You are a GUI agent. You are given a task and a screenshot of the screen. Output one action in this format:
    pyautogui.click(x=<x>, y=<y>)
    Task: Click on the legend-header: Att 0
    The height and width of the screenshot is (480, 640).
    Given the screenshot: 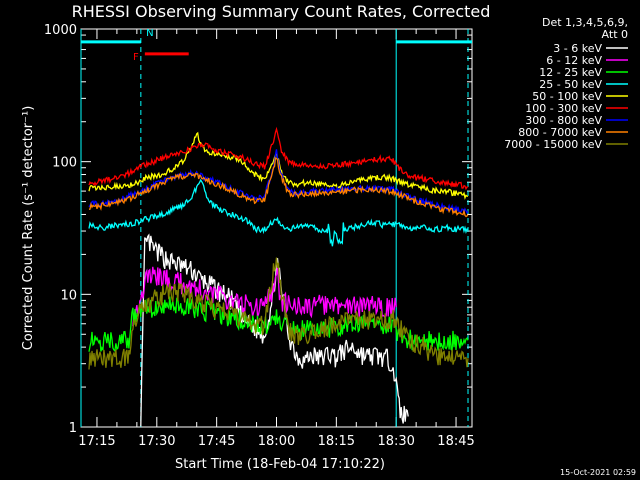 What is the action you would take?
    pyautogui.click(x=615, y=34)
    